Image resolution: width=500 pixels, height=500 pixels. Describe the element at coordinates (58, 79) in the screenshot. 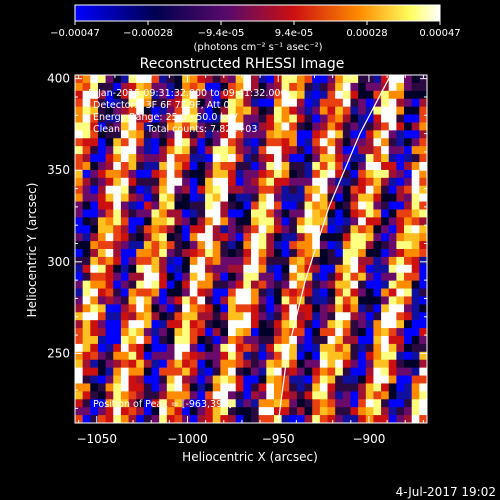

I see `y-tick-label: 400` at that location.